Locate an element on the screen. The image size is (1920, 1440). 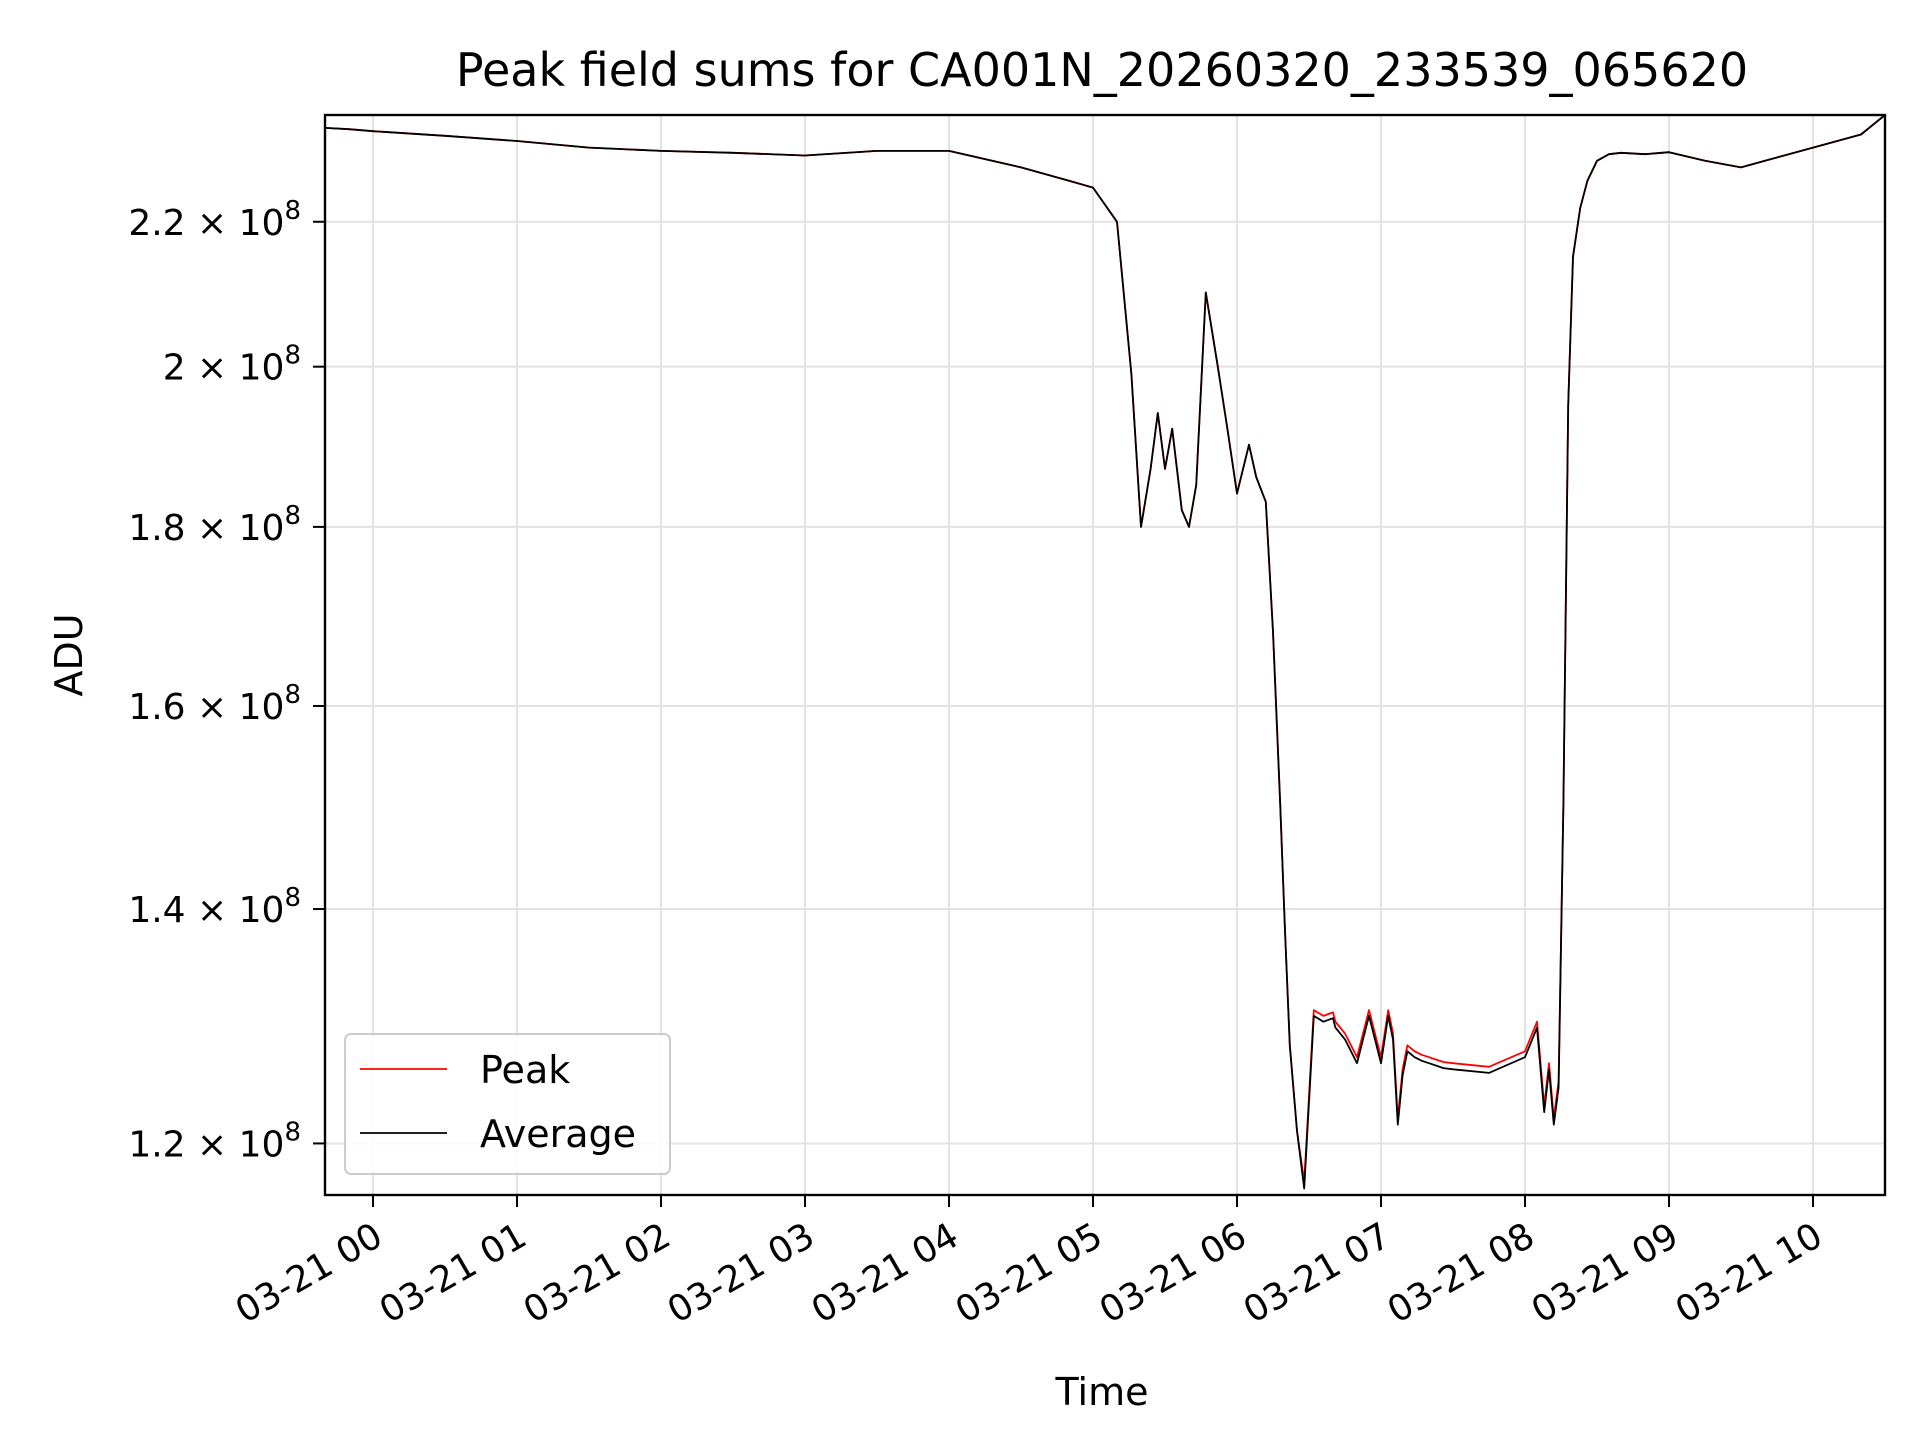
x-tick-label: 03-21 05 is located at coordinates (1029, 1273).